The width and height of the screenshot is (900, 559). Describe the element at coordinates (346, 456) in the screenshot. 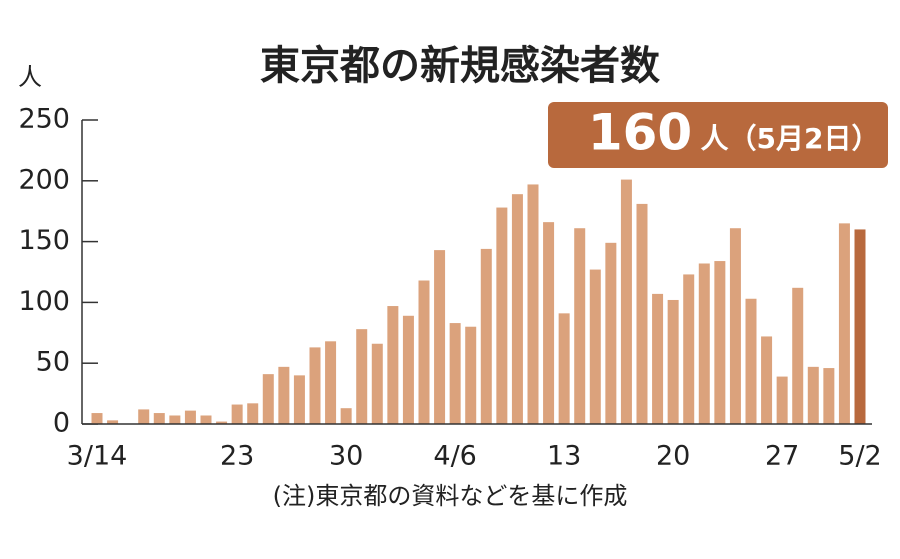

I see `x-tick-label: 30` at that location.